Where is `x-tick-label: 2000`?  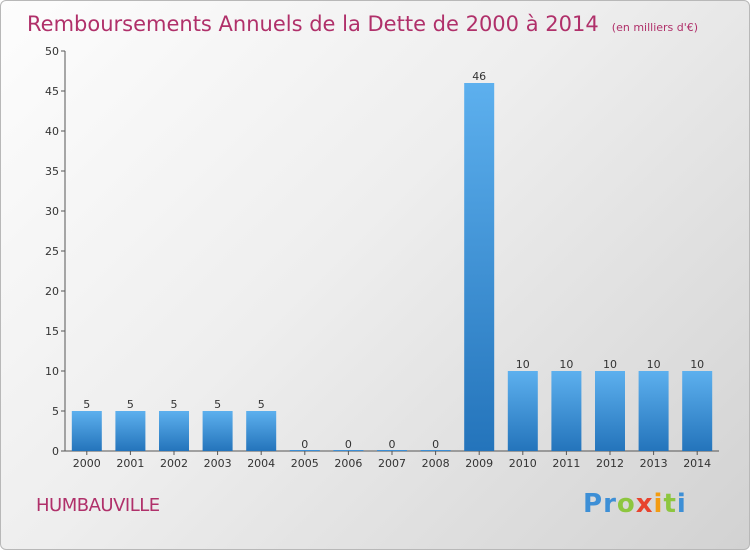 x-tick-label: 2000 is located at coordinates (87, 463).